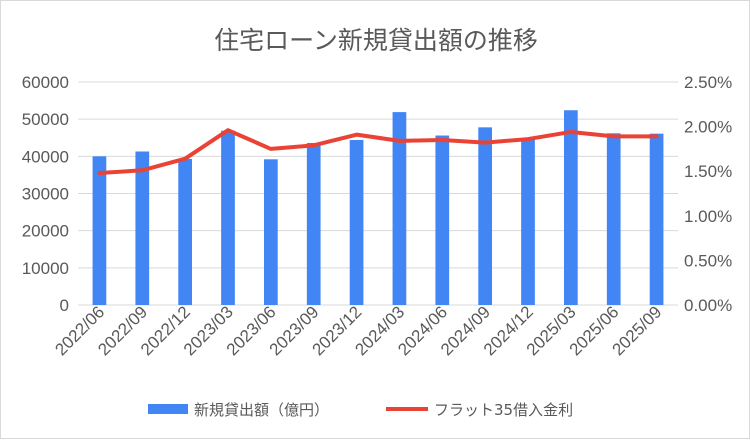 This screenshot has width=750, height=440. I want to click on y-left-tick-label: 60000, so click(45, 82).